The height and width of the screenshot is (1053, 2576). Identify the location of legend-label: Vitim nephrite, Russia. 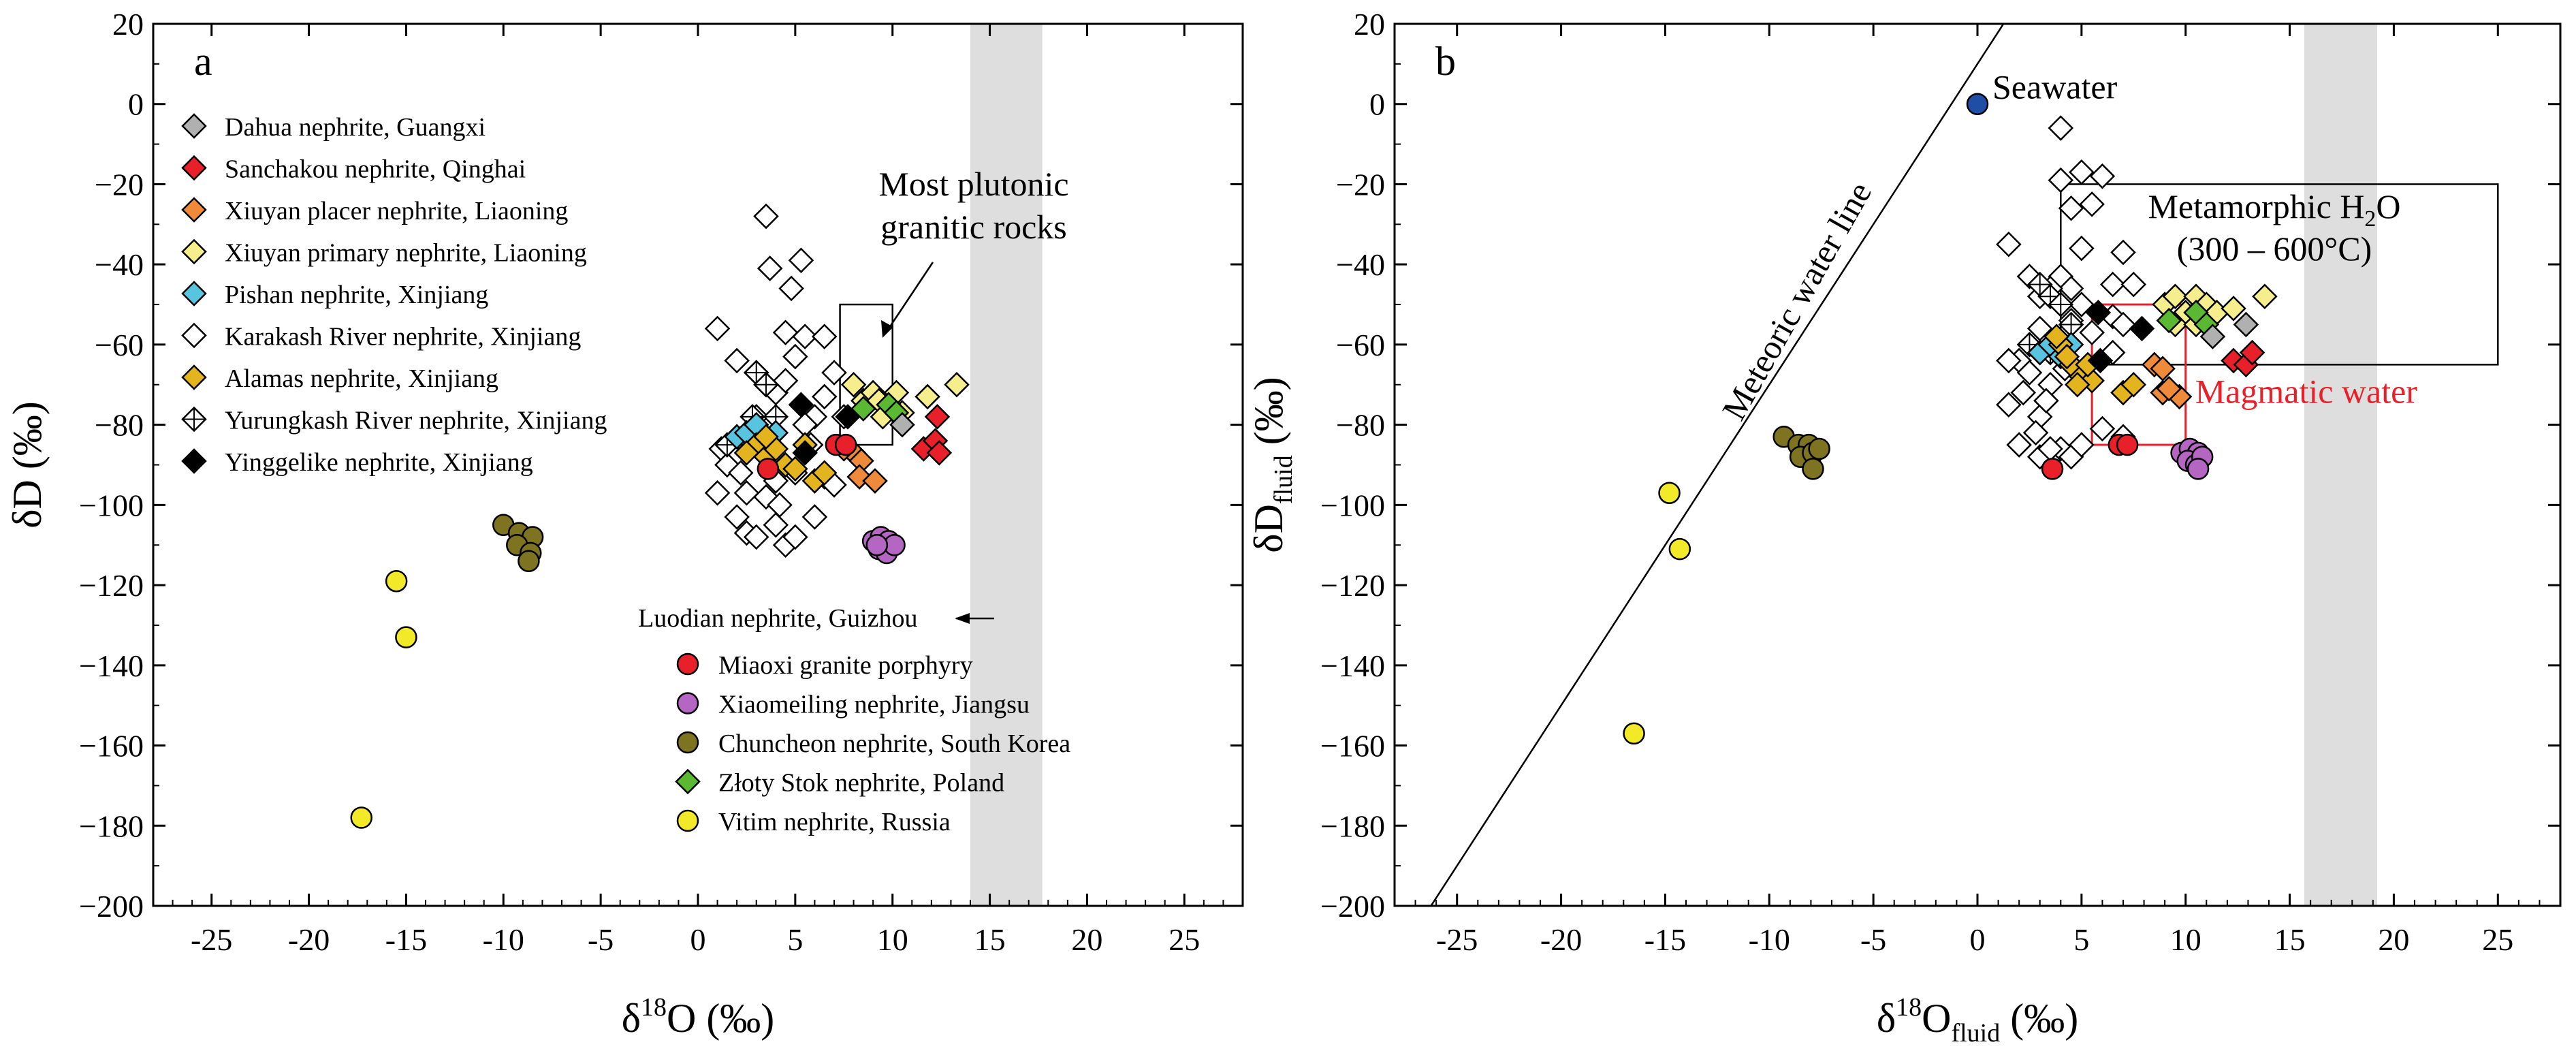
(834, 822).